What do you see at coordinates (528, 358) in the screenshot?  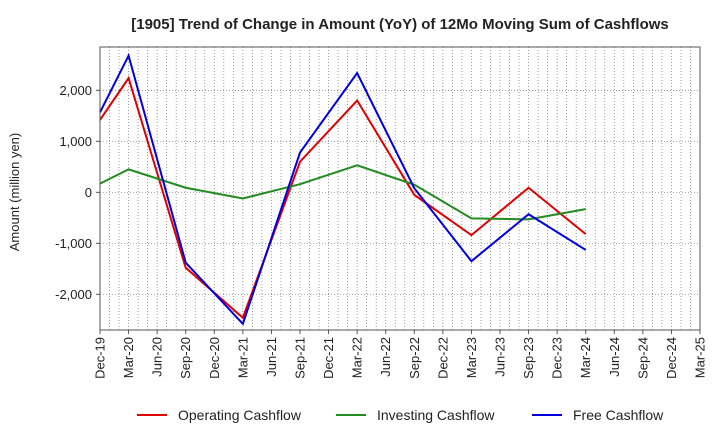 I see `x-tick-label: Sep-23` at bounding box center [528, 358].